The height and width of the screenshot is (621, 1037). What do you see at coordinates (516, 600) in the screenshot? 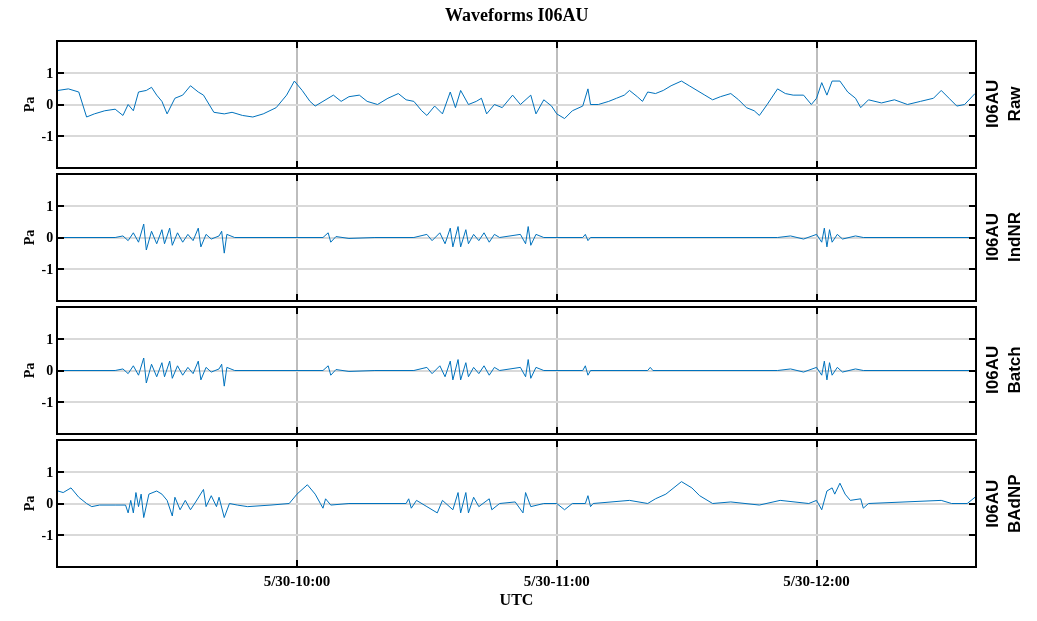
I see `x-axis-title: UTC` at bounding box center [516, 600].